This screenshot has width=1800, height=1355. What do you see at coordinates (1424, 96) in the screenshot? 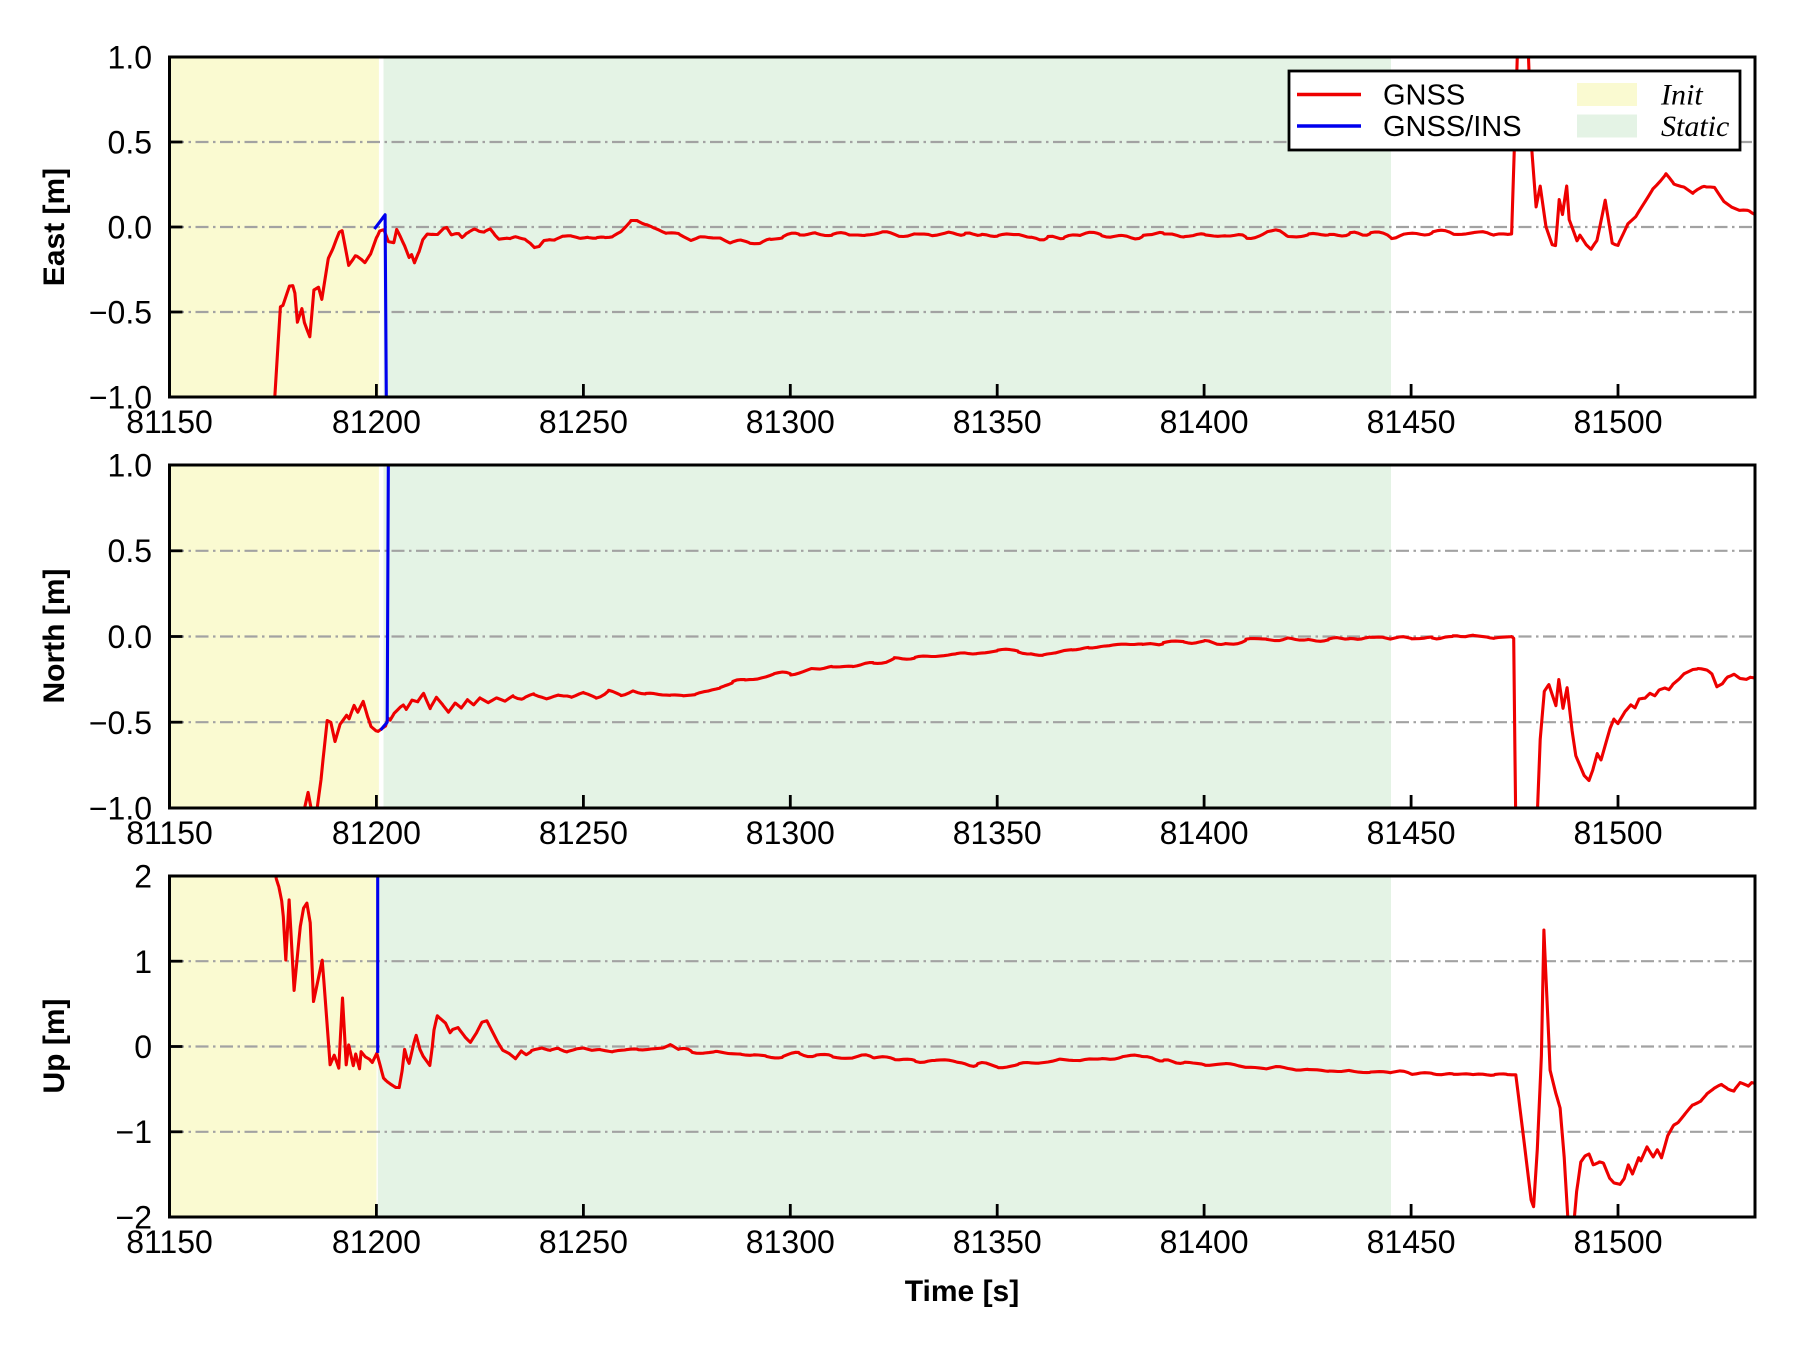
I see `svg-text: GNSS` at bounding box center [1424, 96].